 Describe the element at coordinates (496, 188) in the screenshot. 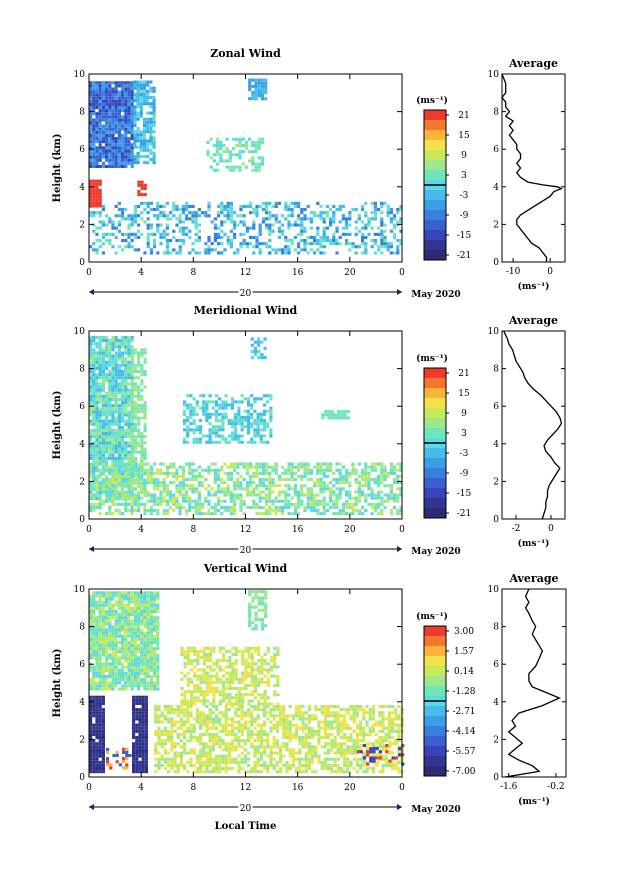

I see `profile-y-tick-label: 4` at that location.